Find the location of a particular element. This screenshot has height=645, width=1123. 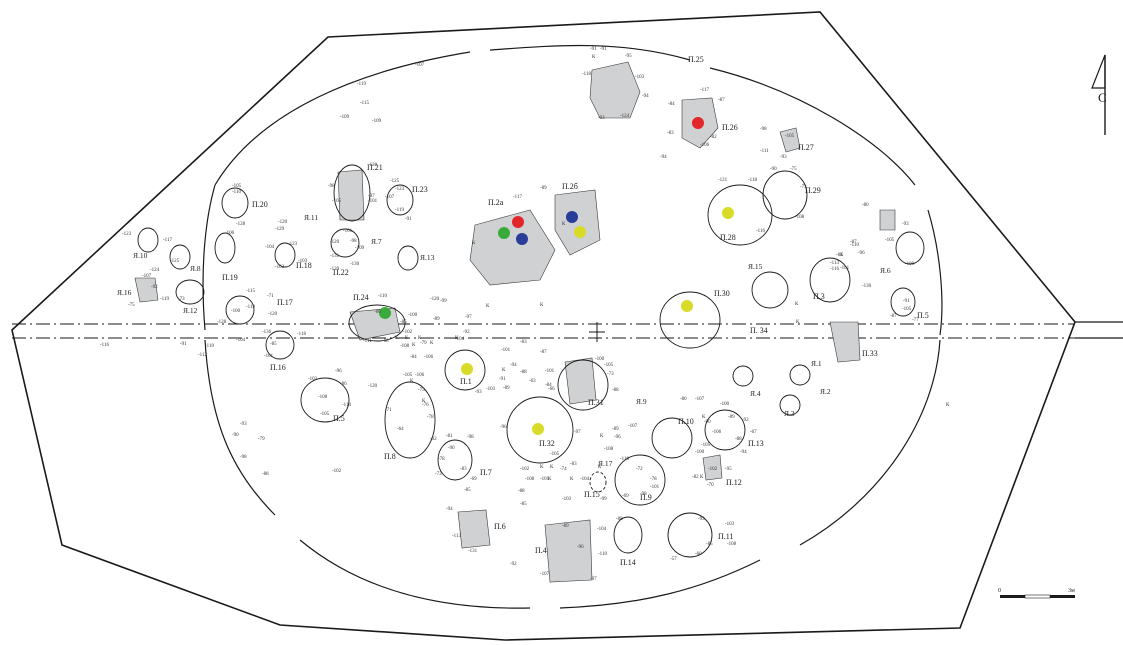

depth-mark: -74 is located at coordinates (563, 469).